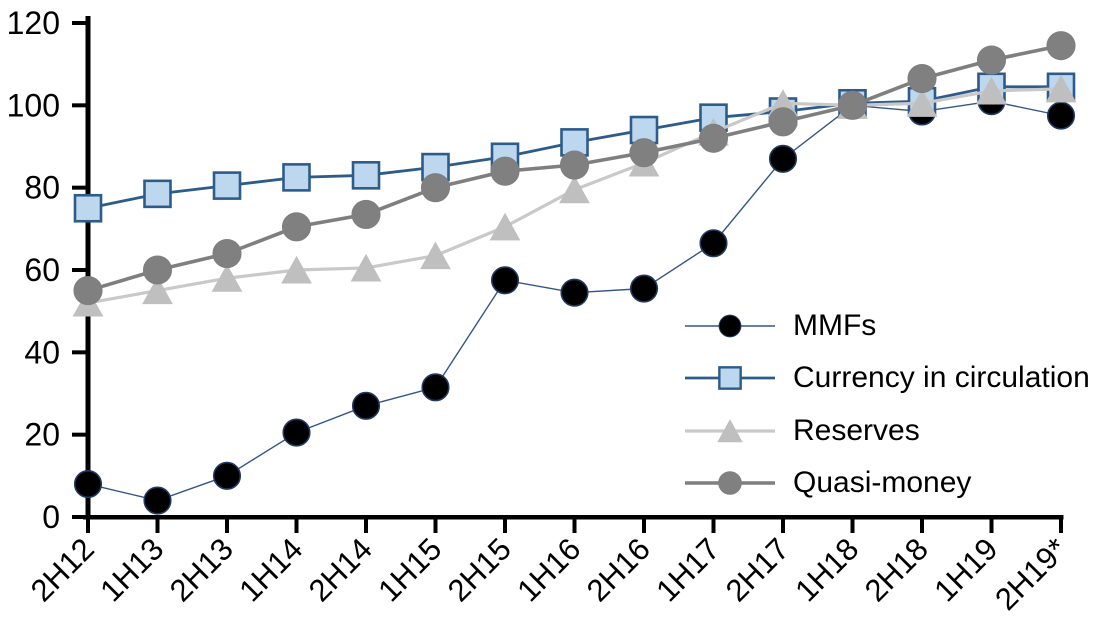 The height and width of the screenshot is (640, 1119). I want to click on y-axis-tick-label: 100, so click(33, 105).